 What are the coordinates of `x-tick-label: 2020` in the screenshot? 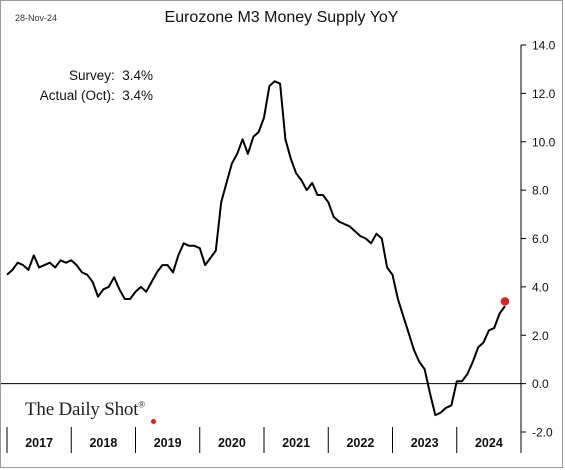 It's located at (232, 443).